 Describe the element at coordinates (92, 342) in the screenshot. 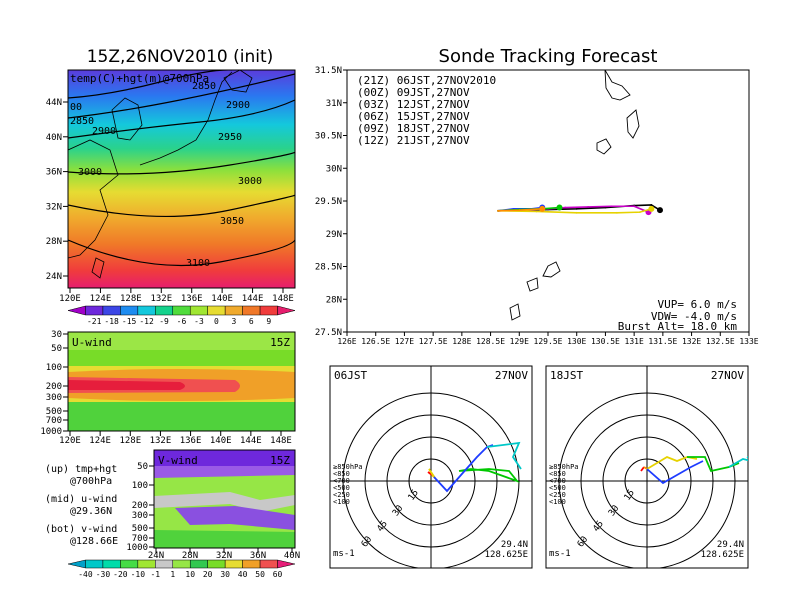

I see `uwind-label: U-wind` at that location.